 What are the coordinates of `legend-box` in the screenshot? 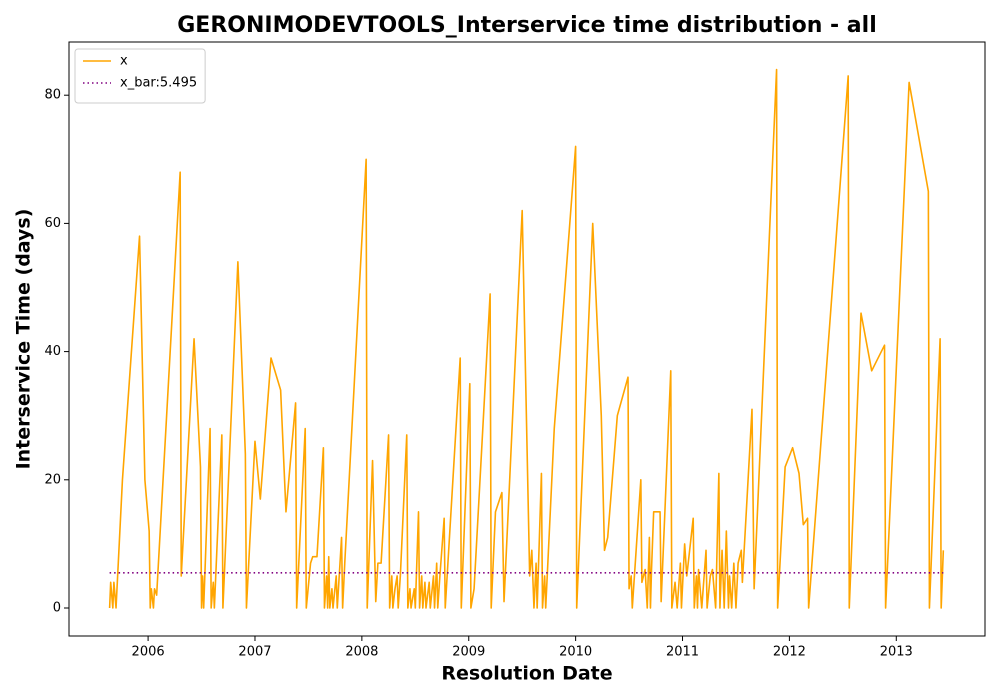 It's located at (140, 76).